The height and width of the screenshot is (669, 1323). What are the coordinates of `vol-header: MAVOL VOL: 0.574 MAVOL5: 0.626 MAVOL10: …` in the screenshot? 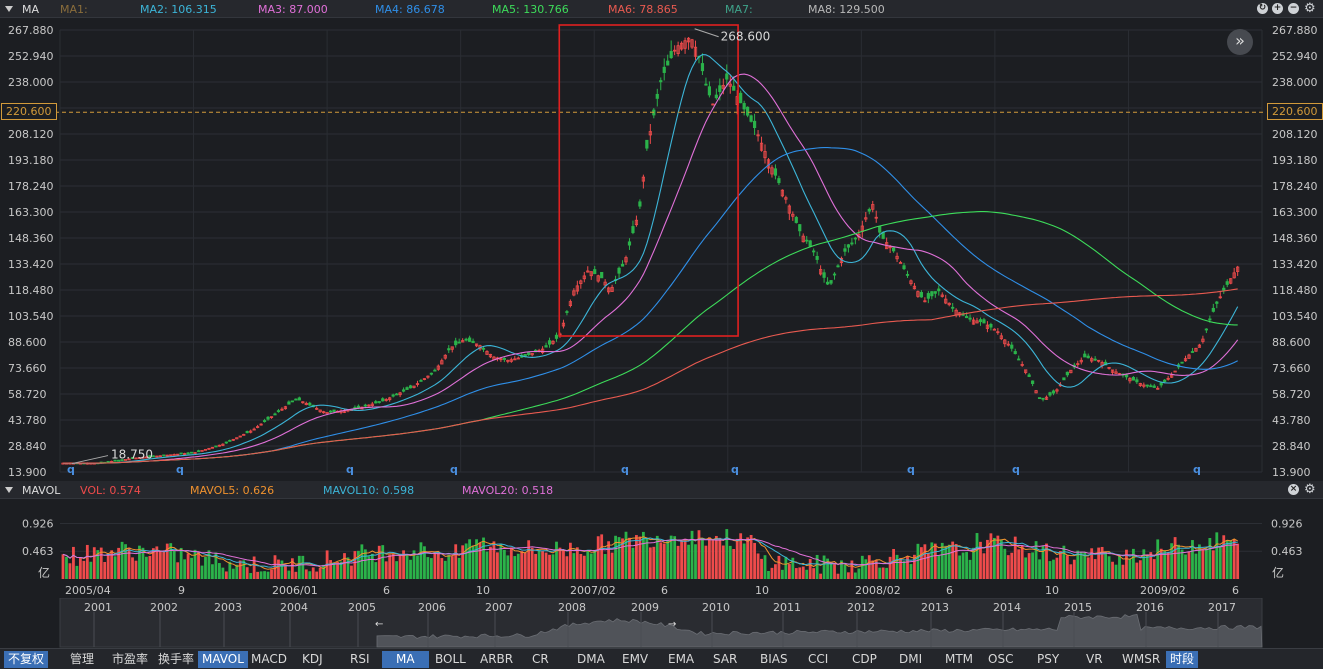 It's located at (661, 490).